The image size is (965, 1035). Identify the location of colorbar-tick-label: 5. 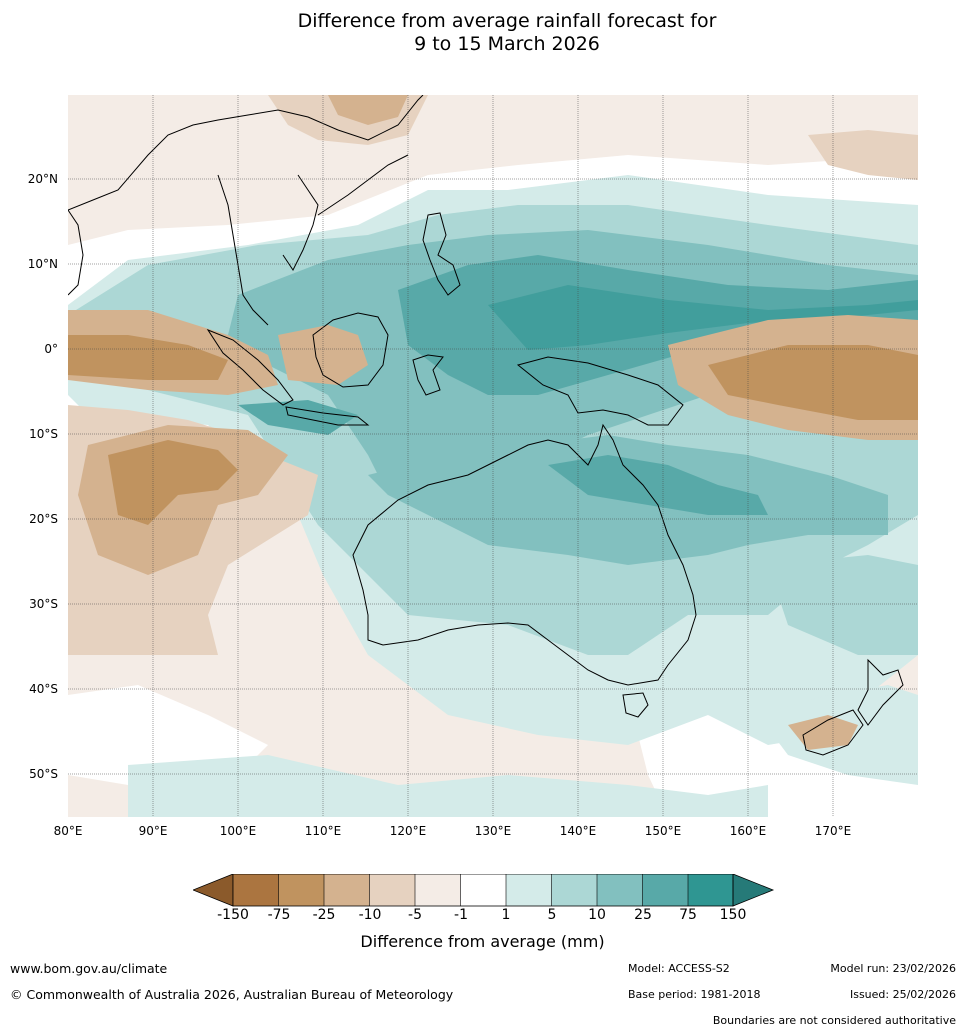
(552, 915).